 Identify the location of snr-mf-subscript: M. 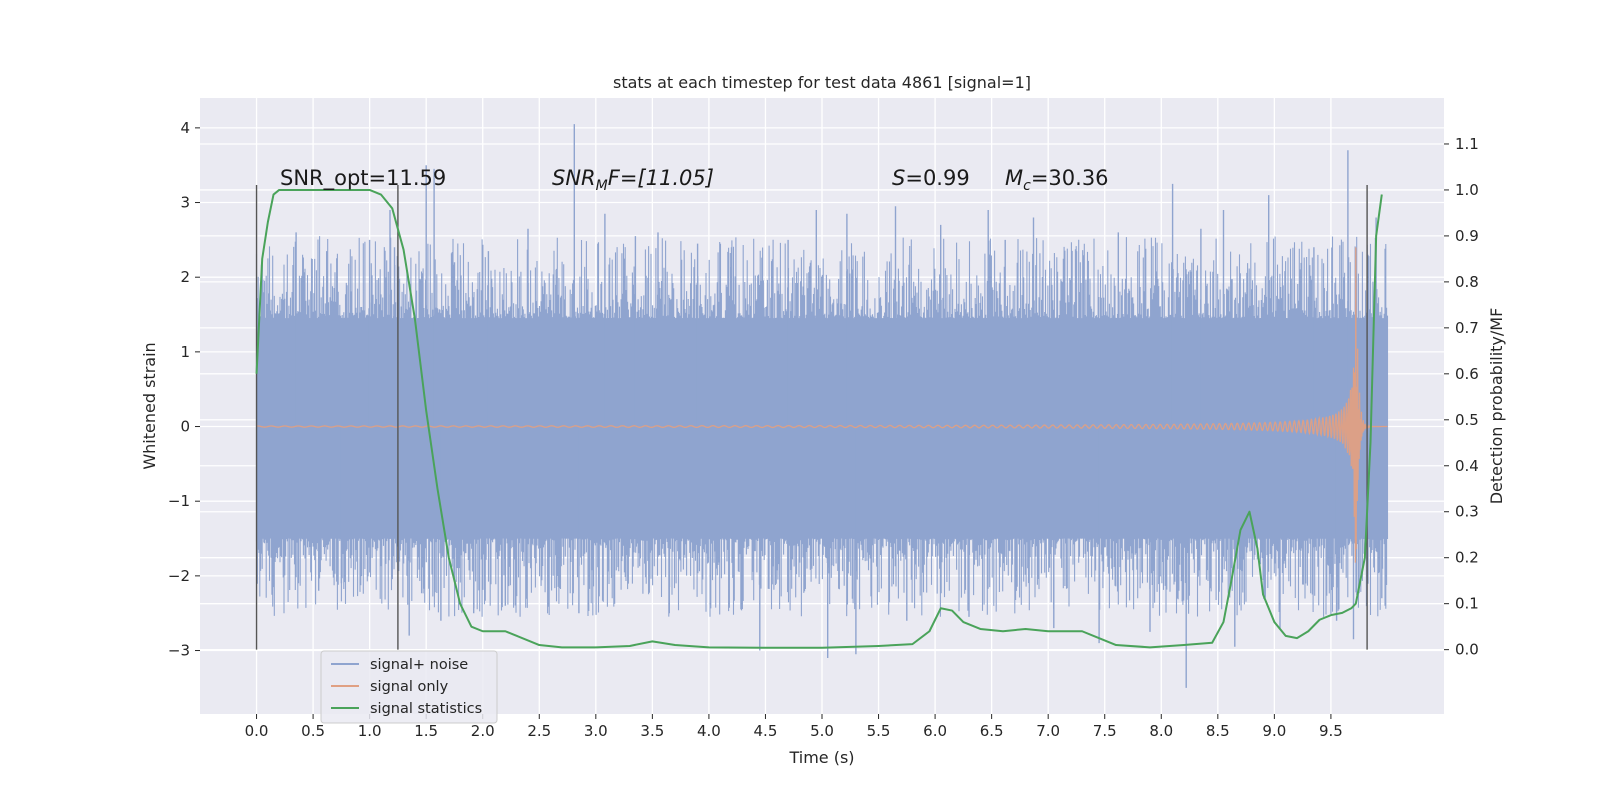
(602, 186).